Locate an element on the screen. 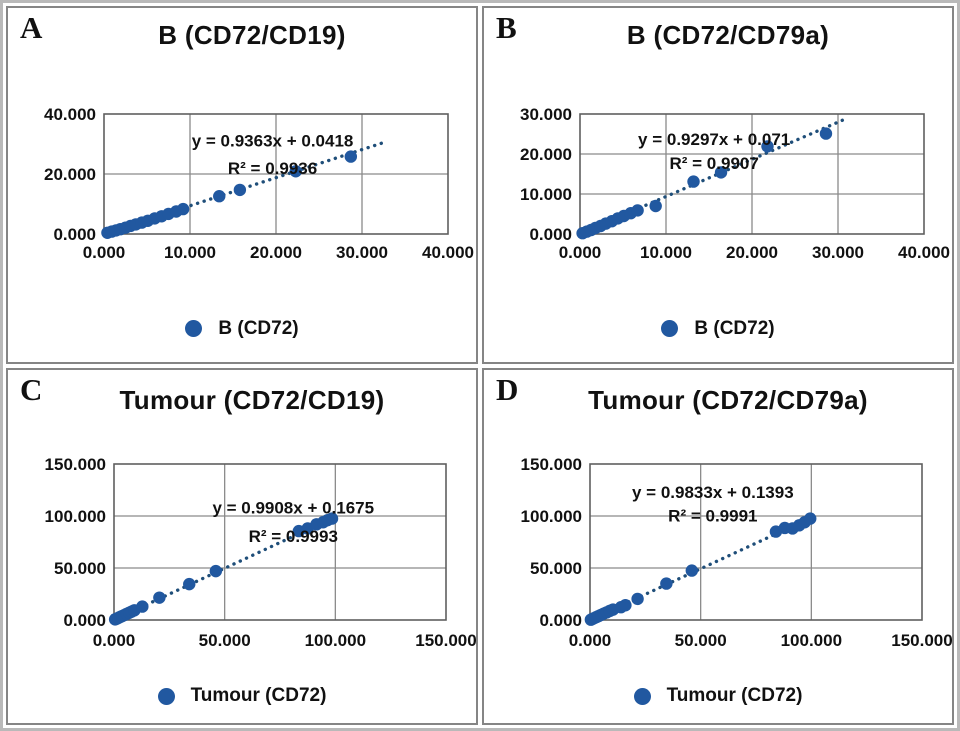 The image size is (960, 731). trendline-equation-label: y = 0.9363x + 0.0418 is located at coordinates (273, 140).